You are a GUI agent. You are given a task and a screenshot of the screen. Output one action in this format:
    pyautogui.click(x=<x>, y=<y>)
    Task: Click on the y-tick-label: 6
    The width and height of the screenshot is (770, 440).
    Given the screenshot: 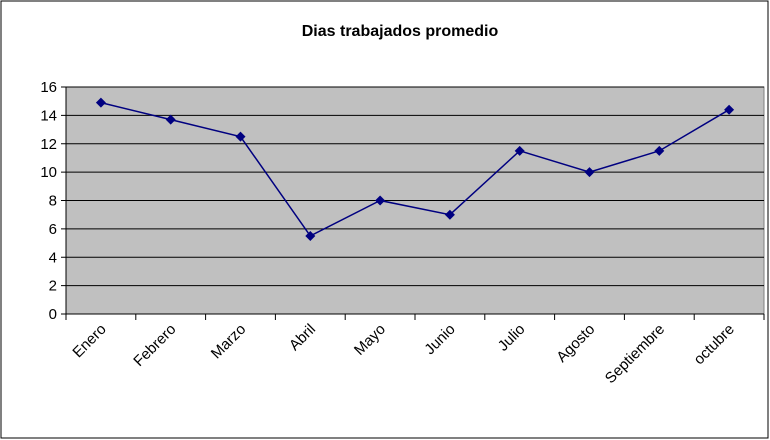 What is the action you would take?
    pyautogui.click(x=53, y=229)
    